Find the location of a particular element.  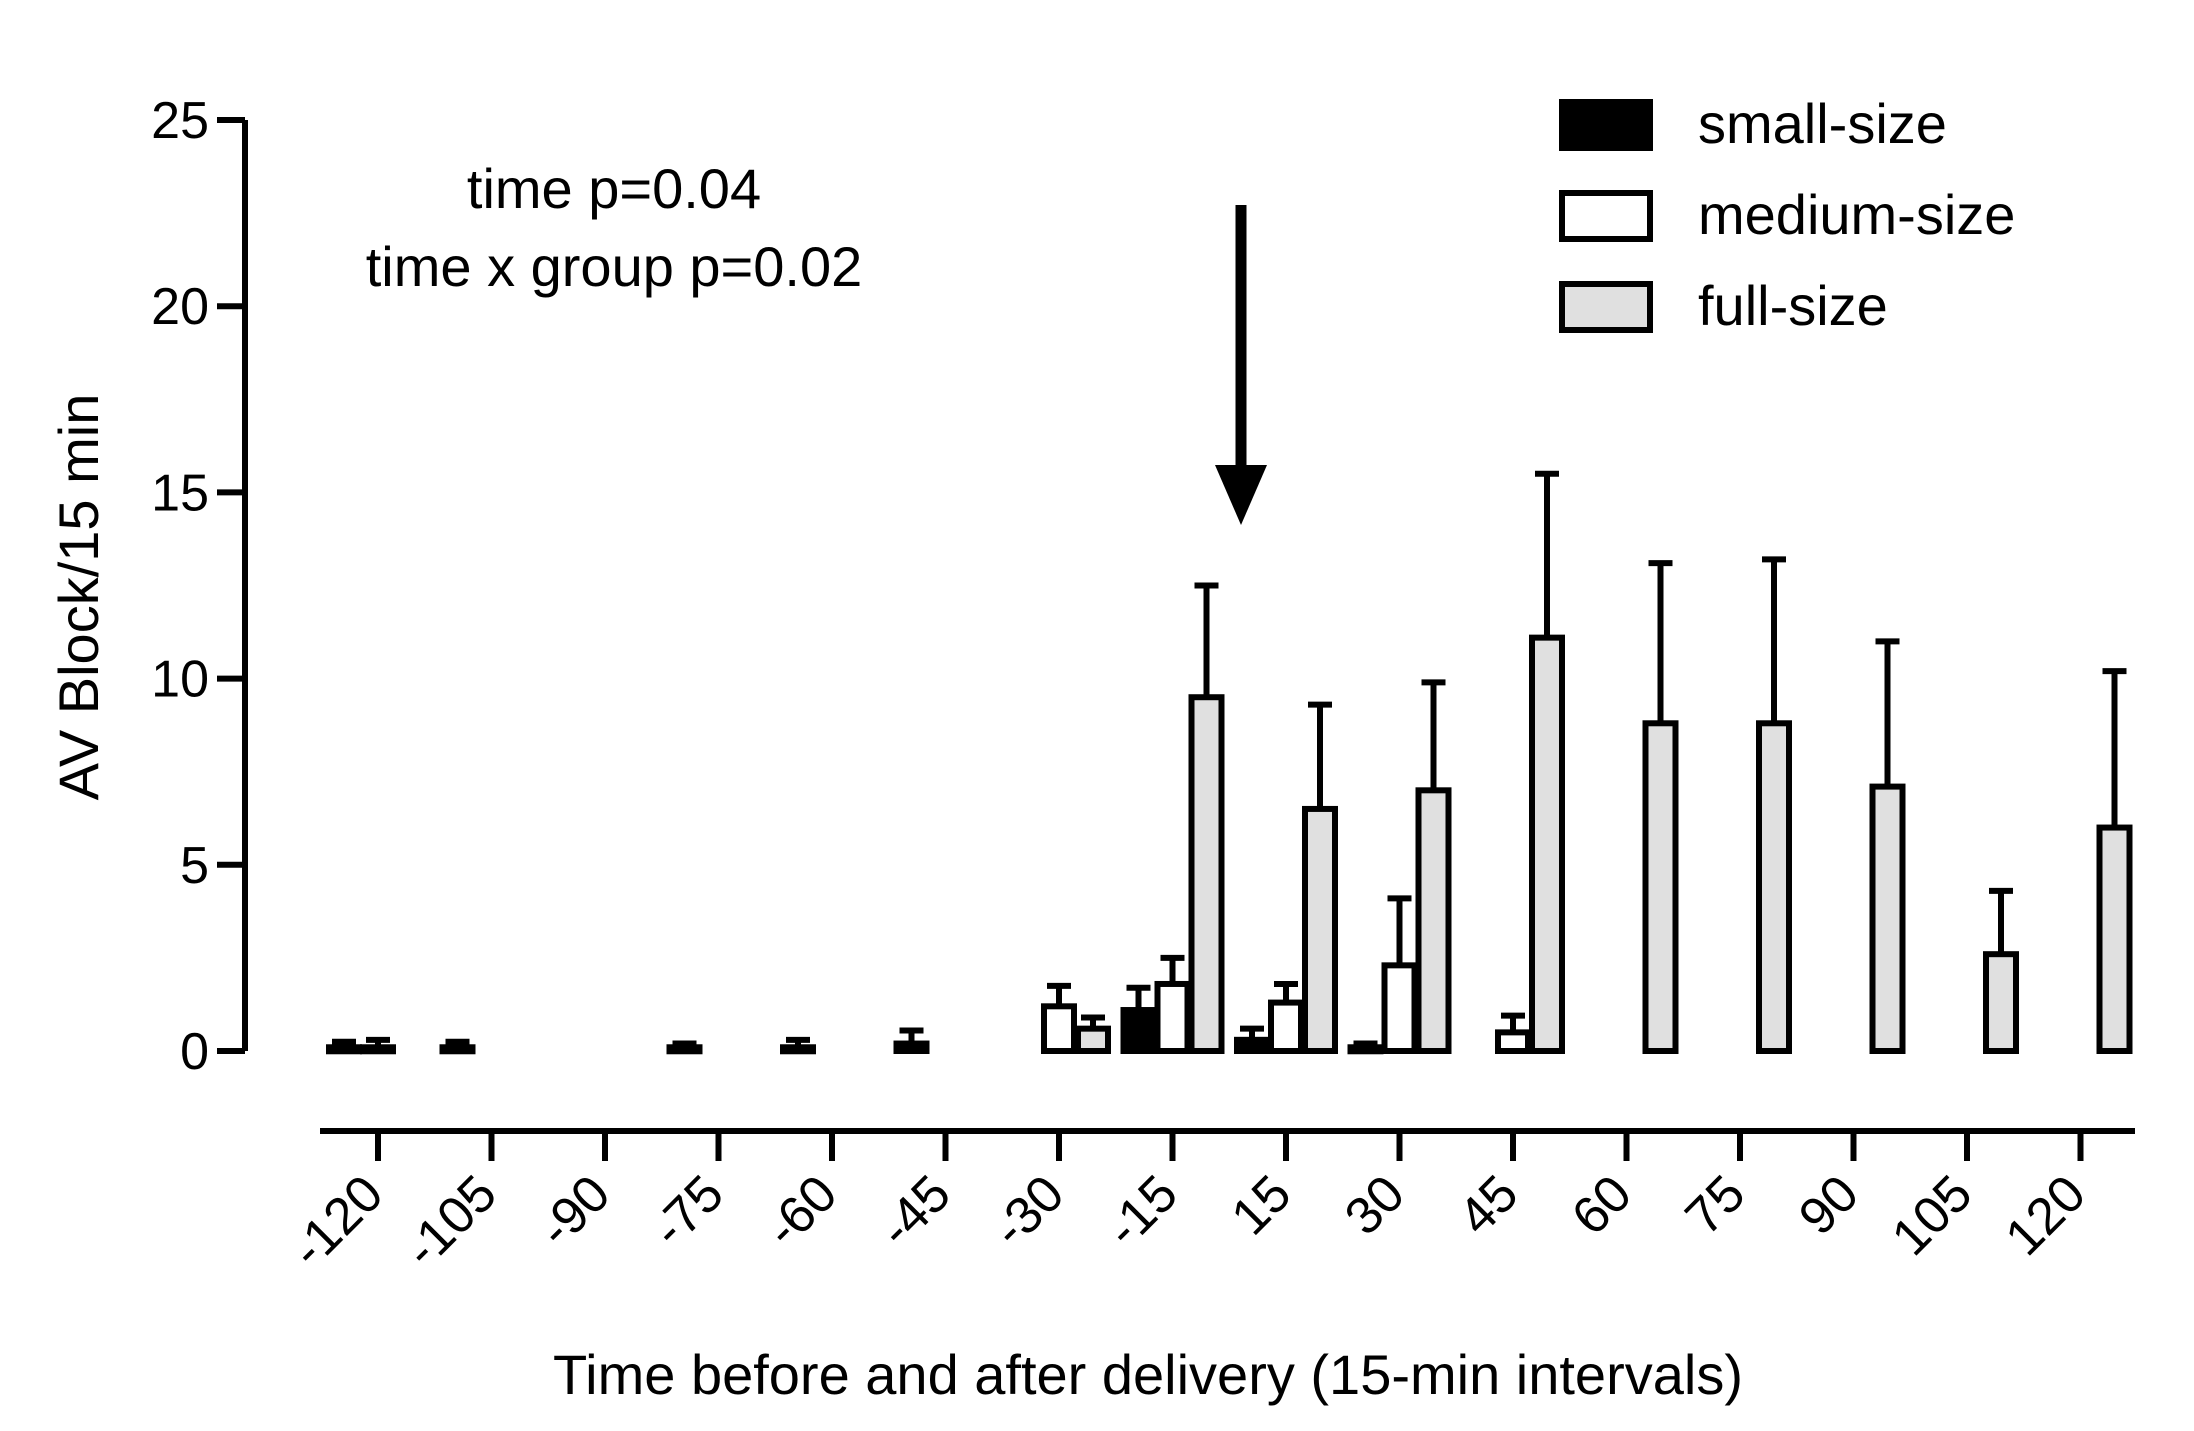

x-tick-label: 45 is located at coordinates (1489, 1205).